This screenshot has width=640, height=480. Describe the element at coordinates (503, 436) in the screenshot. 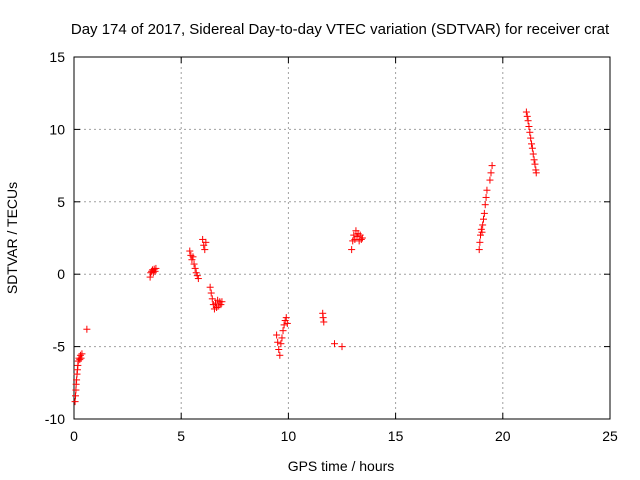

I see `x-tick-label: 20` at that location.